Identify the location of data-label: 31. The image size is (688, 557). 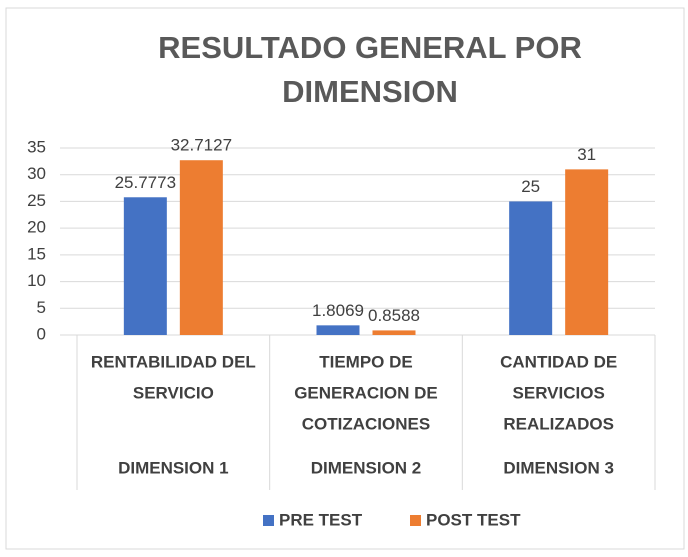
(586, 154).